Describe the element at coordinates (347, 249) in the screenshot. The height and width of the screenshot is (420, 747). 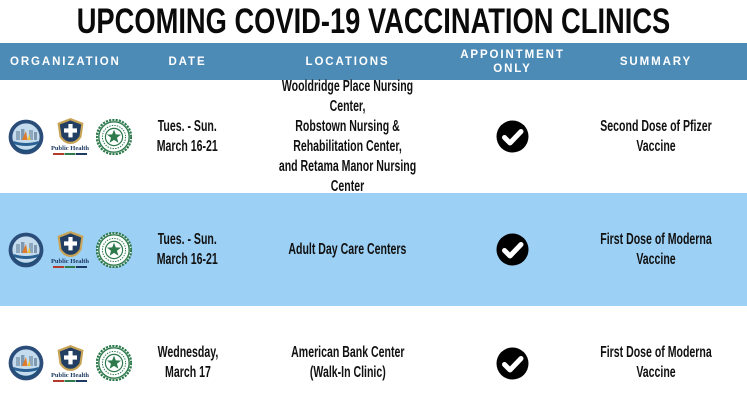
I see `clinic-locations: Adult Day Care Centers` at that location.